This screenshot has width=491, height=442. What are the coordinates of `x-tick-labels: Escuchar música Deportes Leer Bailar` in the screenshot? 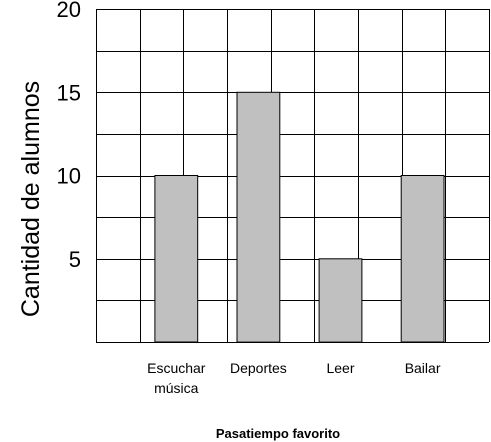 It's located at (294, 378).